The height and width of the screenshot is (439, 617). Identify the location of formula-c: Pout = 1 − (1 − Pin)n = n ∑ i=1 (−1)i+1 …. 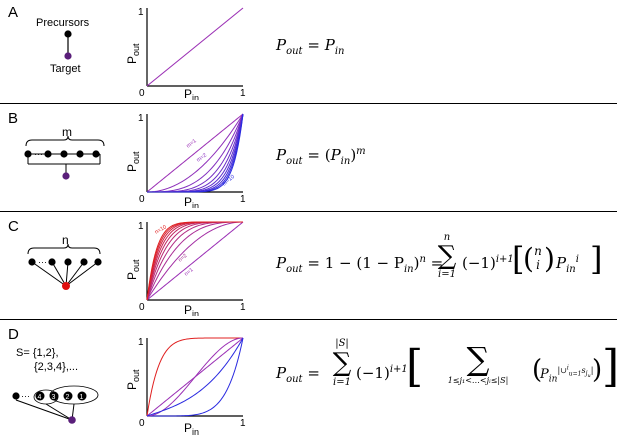
(439, 256).